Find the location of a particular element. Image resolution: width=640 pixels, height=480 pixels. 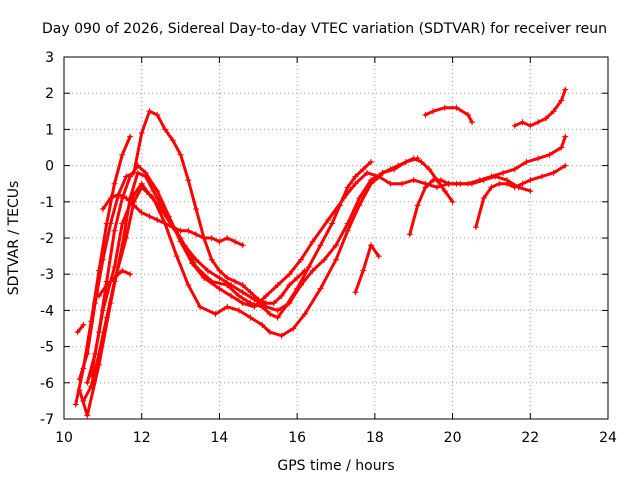

y-tick-label: 1 is located at coordinates (49, 130).